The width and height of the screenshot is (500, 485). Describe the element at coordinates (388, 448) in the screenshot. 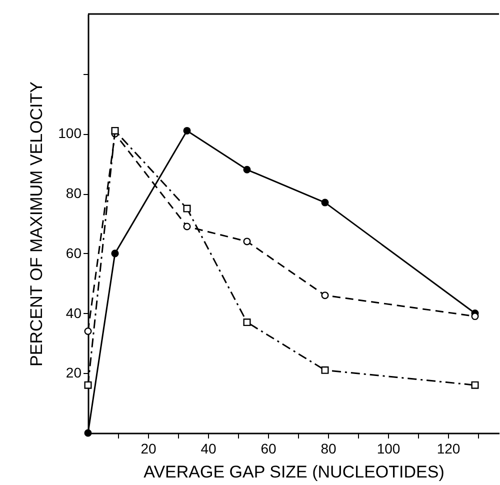

I see `x-tick-label: 100` at that location.